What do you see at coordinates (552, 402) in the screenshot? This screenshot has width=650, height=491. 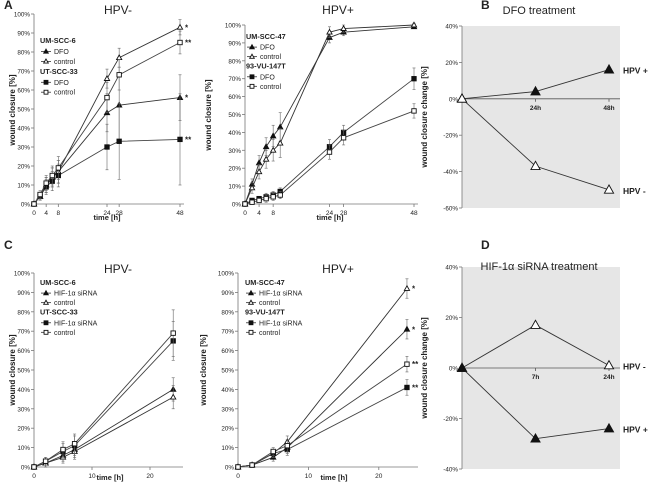 I see `series-1: HPV +` at bounding box center [552, 402].